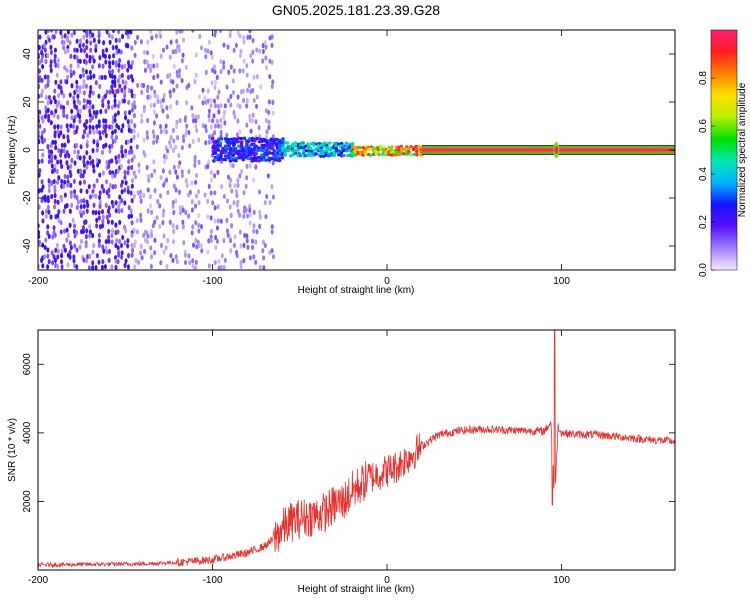  I want to click on y-tick-label: -20, so click(27, 197).